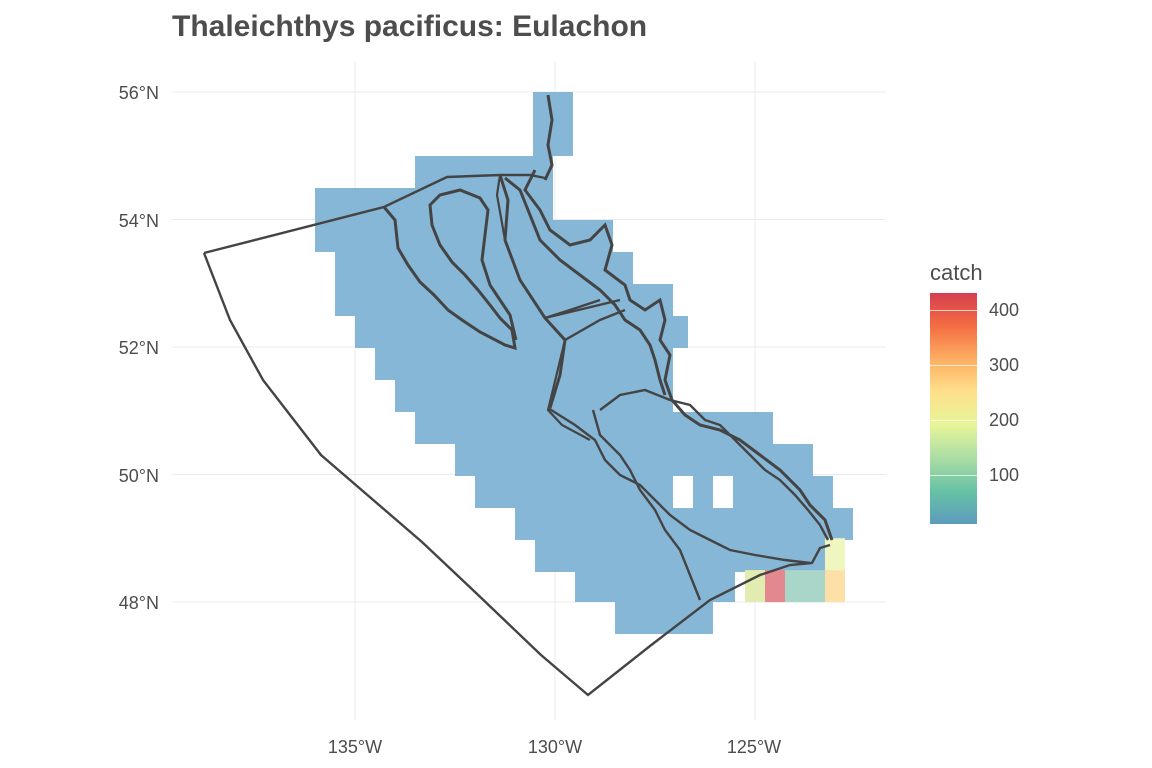 The width and height of the screenshot is (1152, 768). I want to click on vancouver-island-coast, so click(687, 449).